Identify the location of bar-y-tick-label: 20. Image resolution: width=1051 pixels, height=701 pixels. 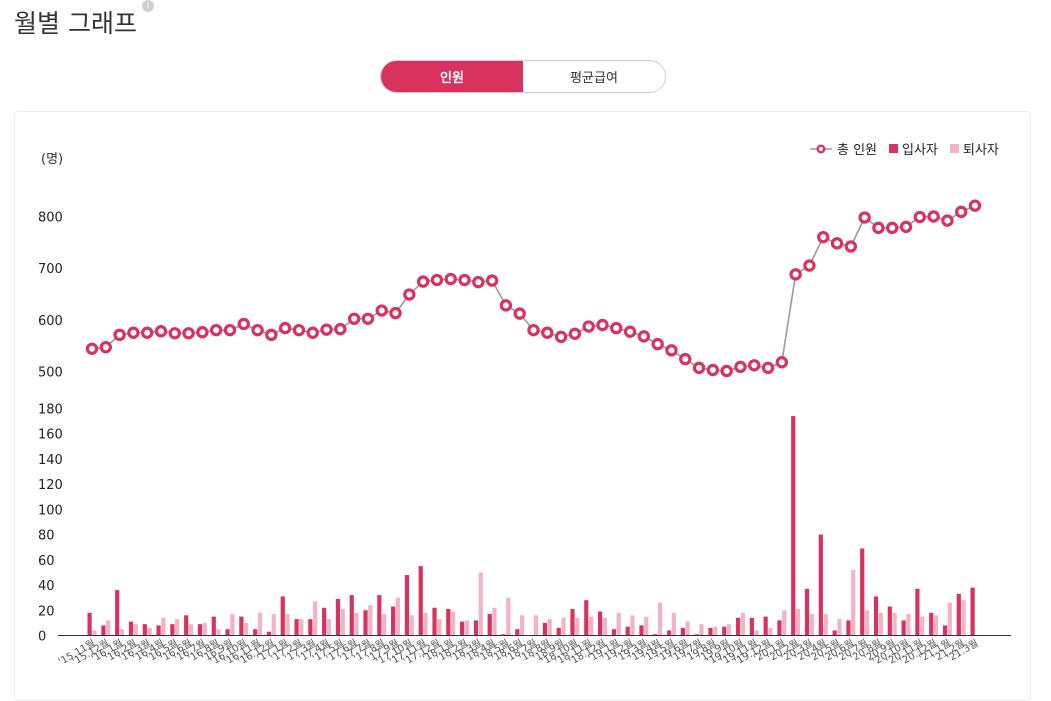
(46, 611).